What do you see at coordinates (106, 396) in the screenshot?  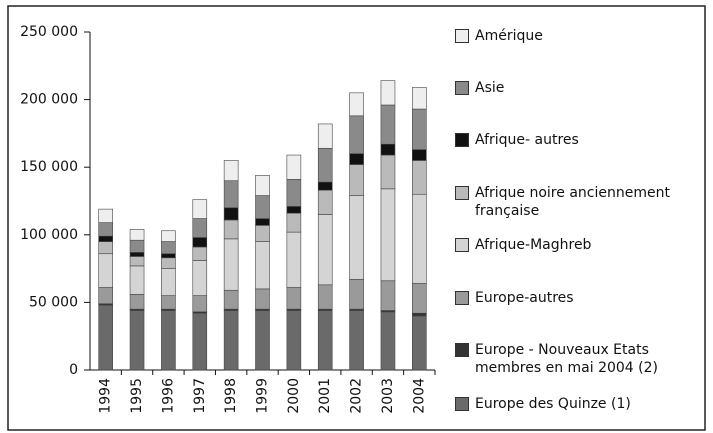 I see `x-tick-label: 1994` at bounding box center [106, 396].